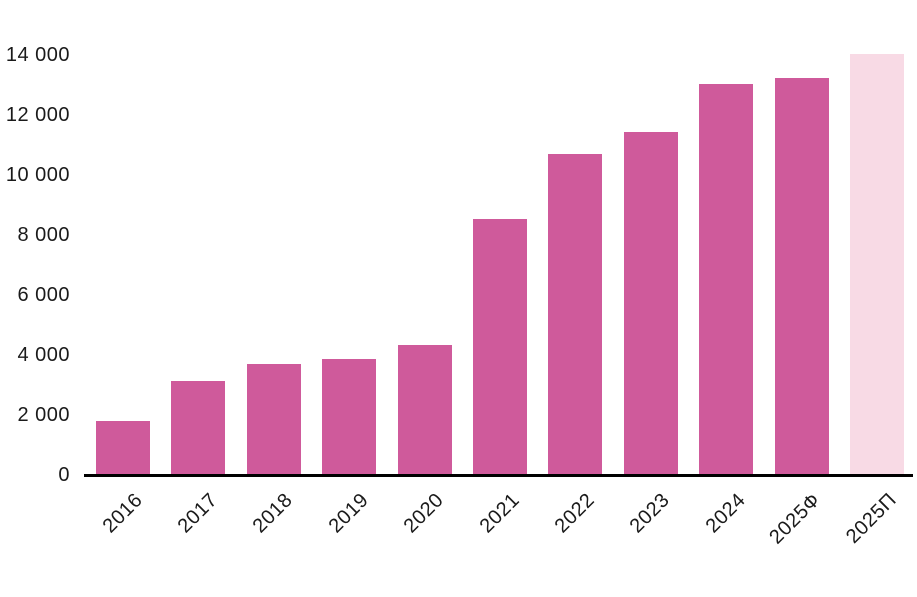 The height and width of the screenshot is (597, 917). I want to click on x-tick-label: 2019, so click(348, 513).